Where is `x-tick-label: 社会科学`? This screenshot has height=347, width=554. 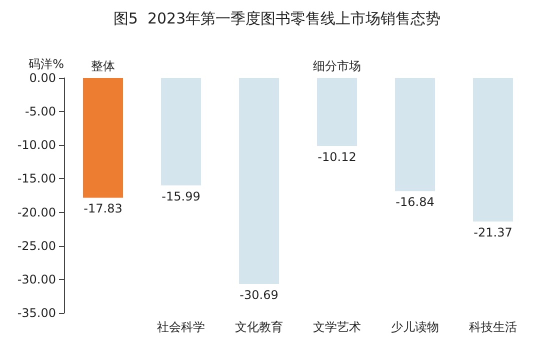
x-tick-label: 社会科学 is located at coordinates (181, 327).